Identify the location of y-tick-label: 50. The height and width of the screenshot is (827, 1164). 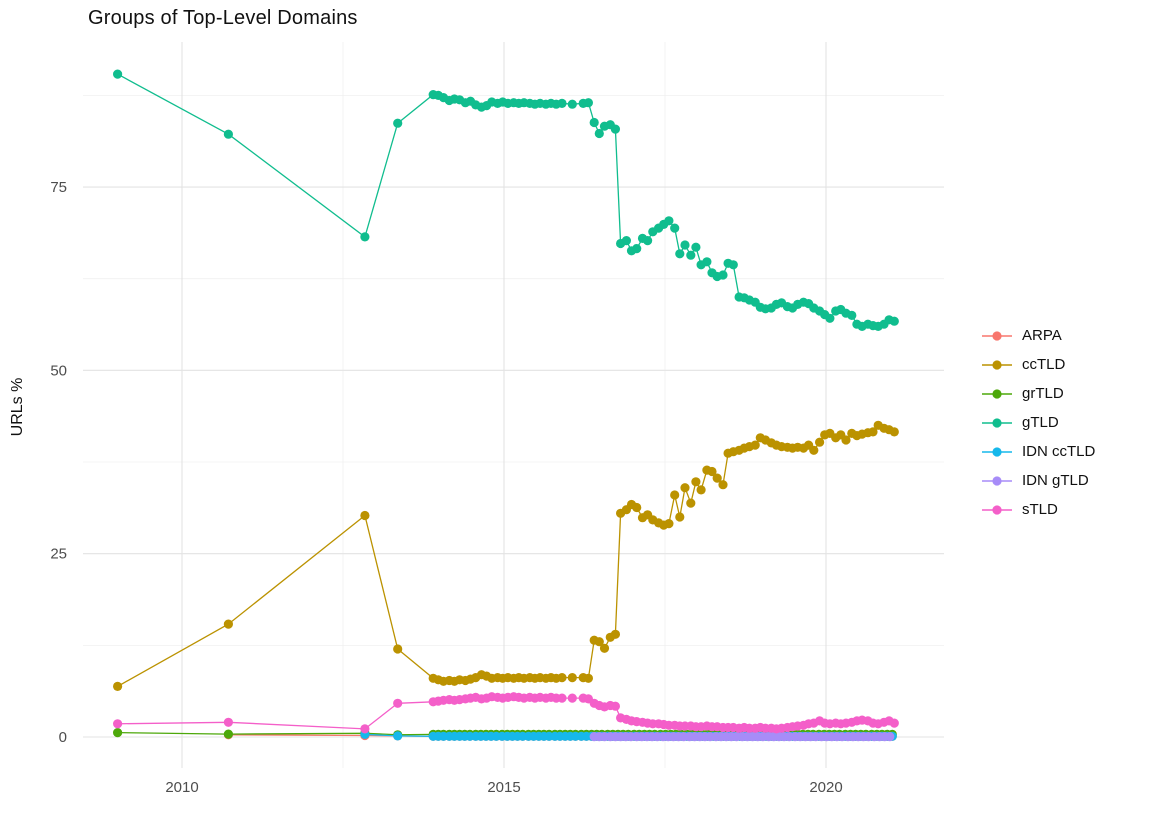
(58, 370).